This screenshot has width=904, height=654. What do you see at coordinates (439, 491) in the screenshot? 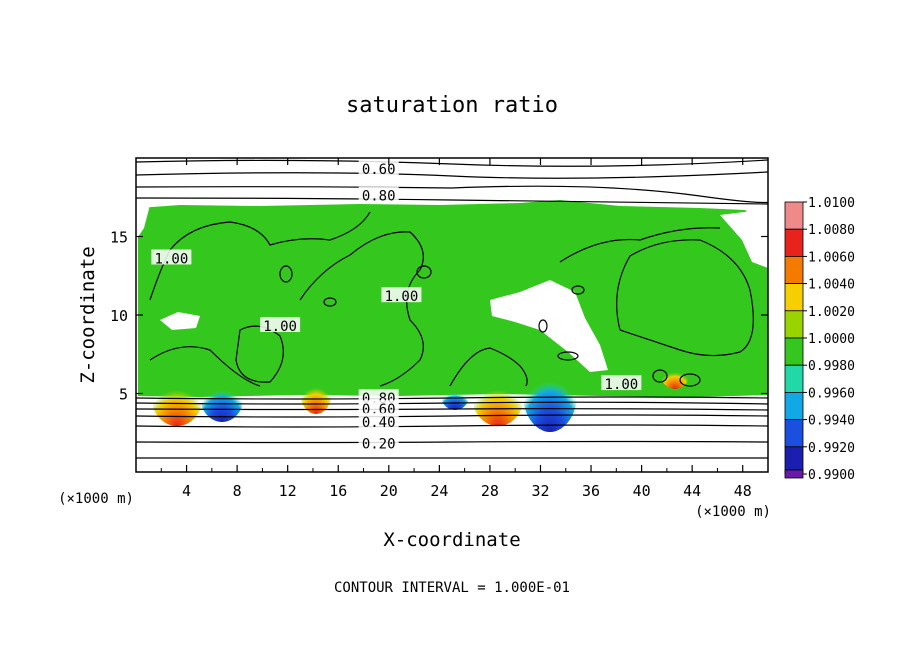
I see `x-tick-label: 24` at bounding box center [439, 491].